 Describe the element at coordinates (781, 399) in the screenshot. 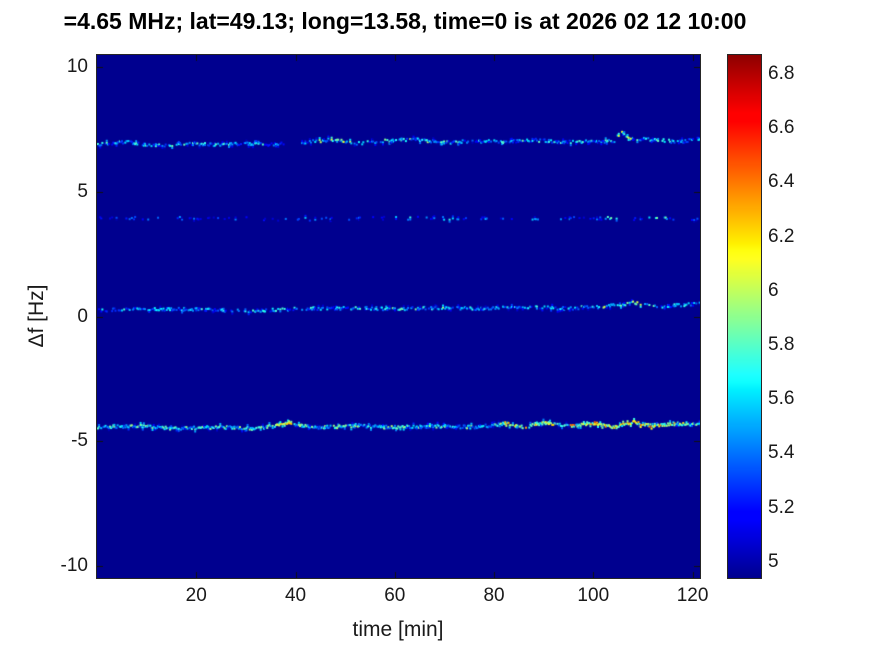

I see `colorbar-tick-label: 5.6` at that location.